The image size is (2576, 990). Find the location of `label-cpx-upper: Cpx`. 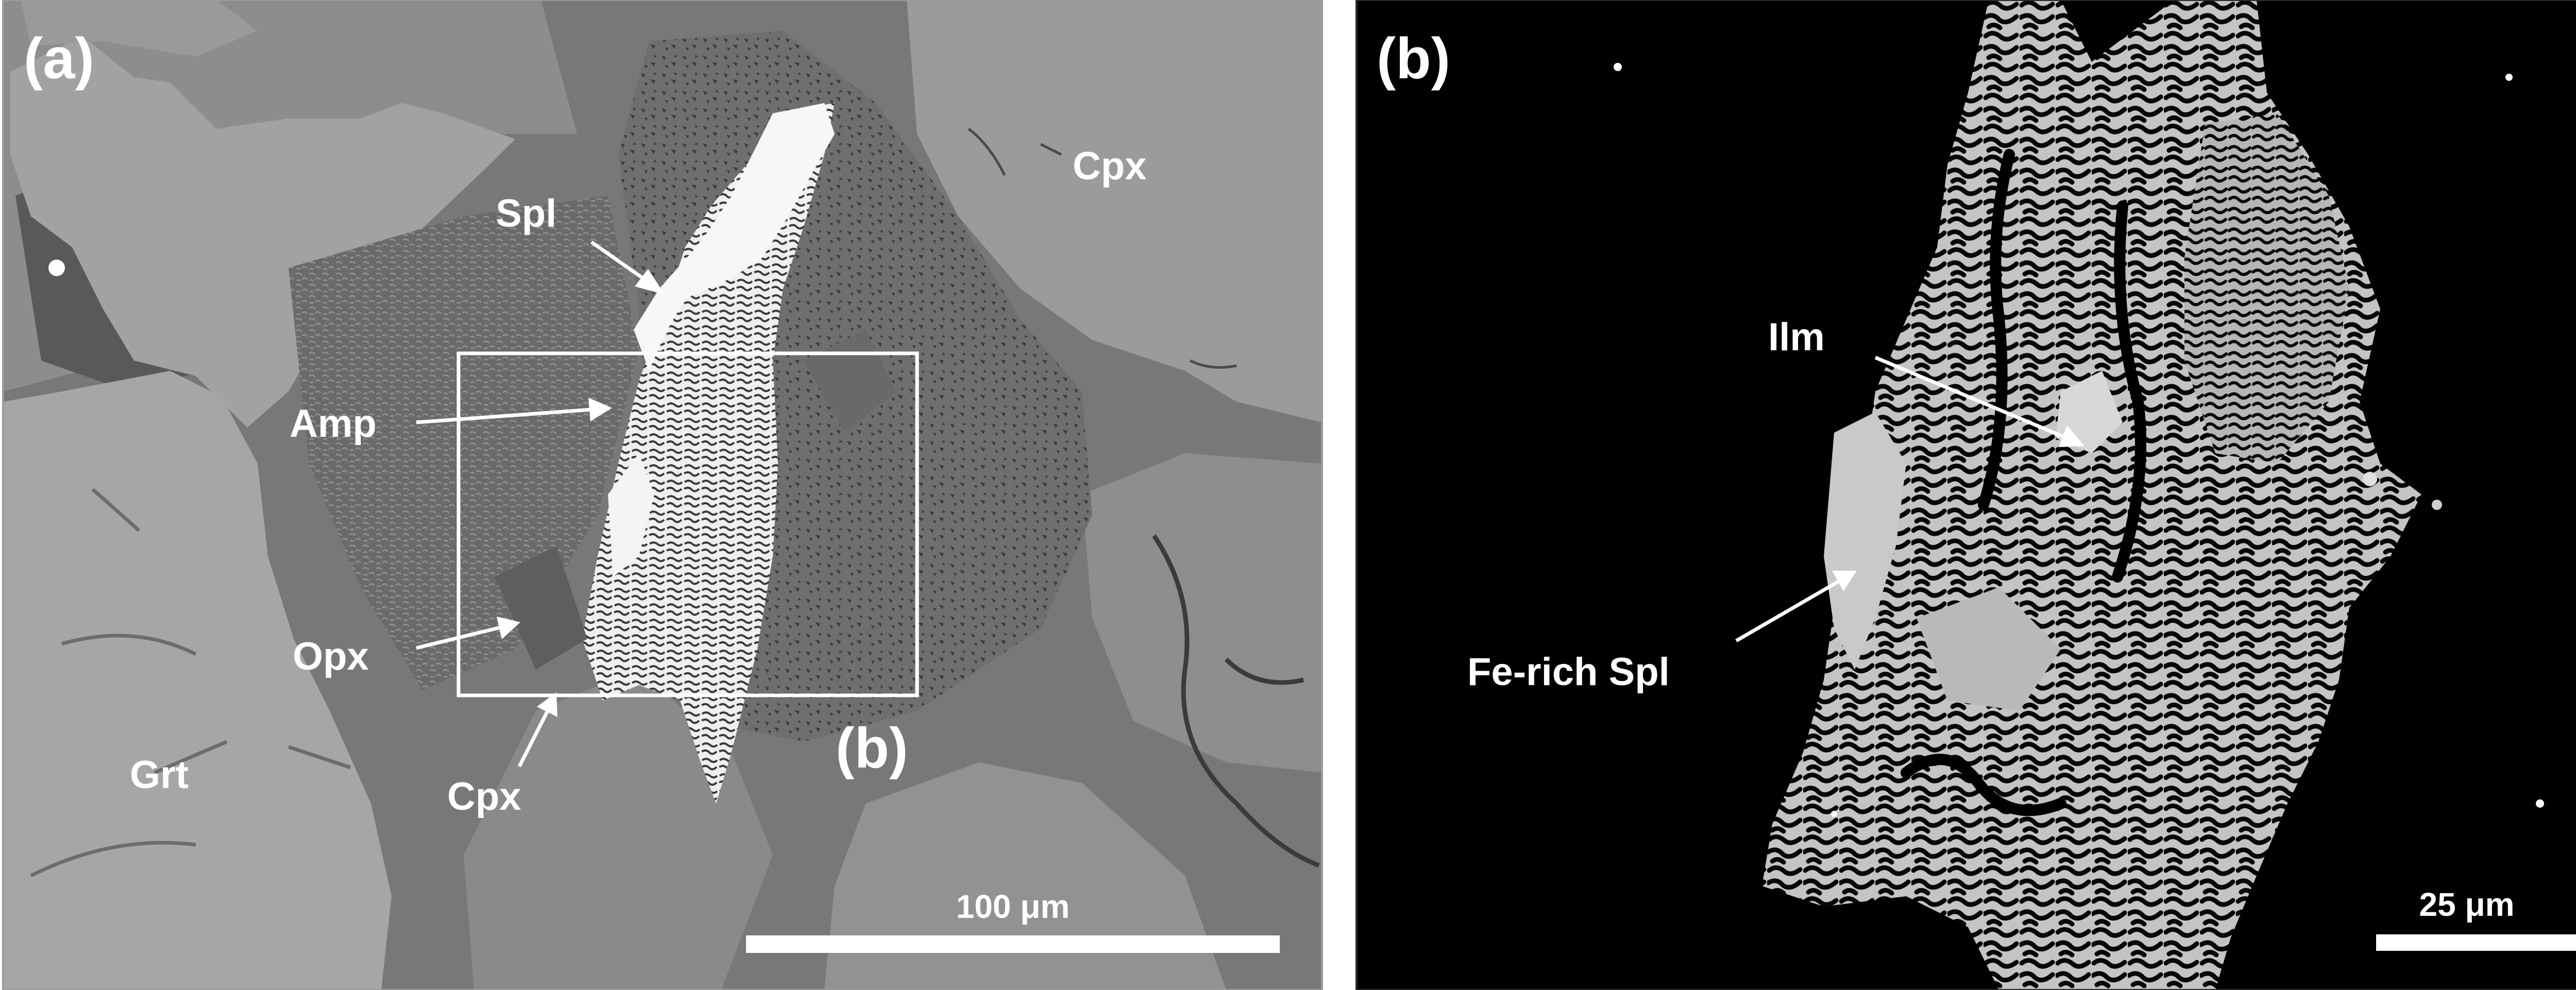

label-cpx-upper: Cpx is located at coordinates (1110, 166).